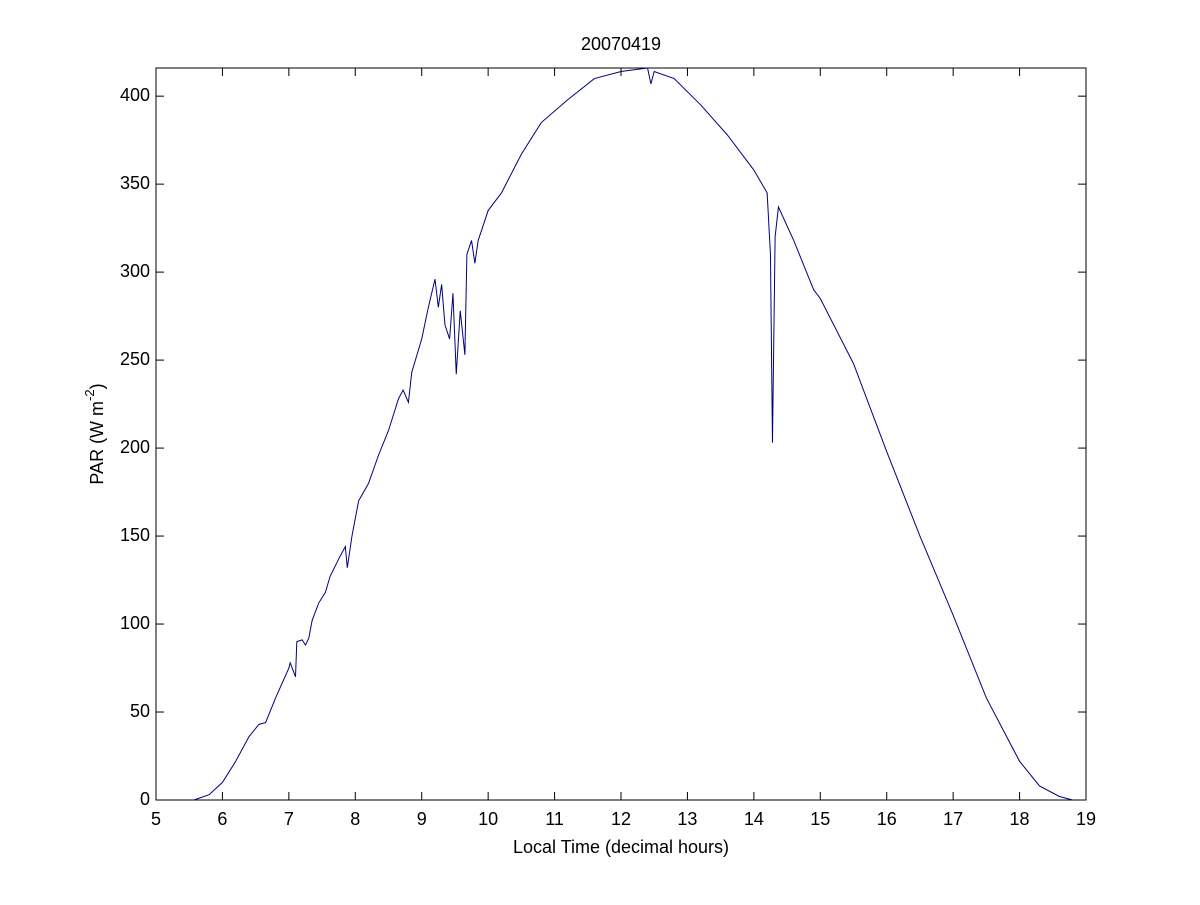  Describe the element at coordinates (97, 443) in the screenshot. I see `y-label-main: PAR (W m` at that location.